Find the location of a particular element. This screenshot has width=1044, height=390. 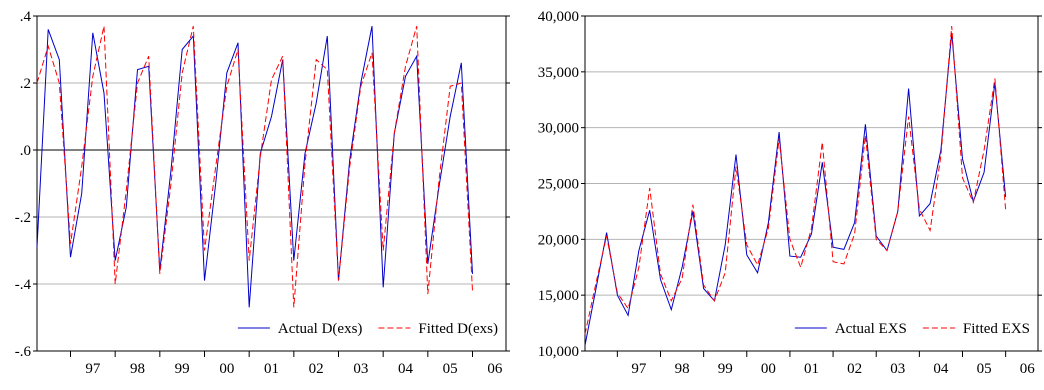

y-tick-label: -.2 is located at coordinates (23, 218).